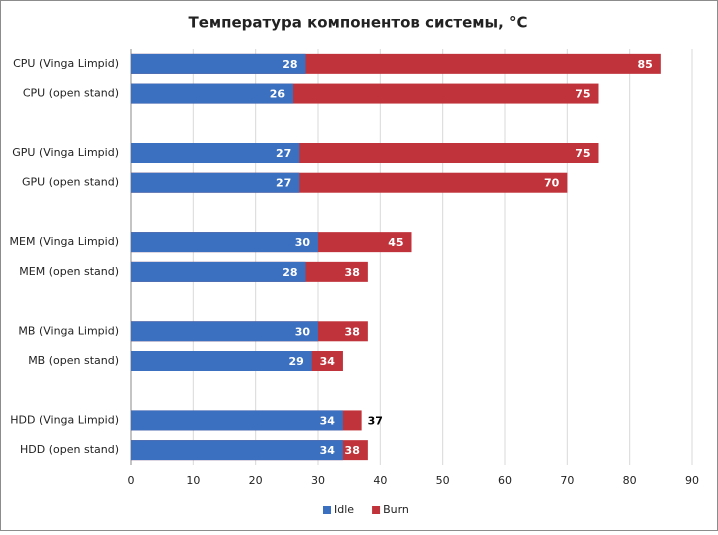 The height and width of the screenshot is (535, 718). What do you see at coordinates (443, 480) in the screenshot?
I see `x-tick-label: 50` at bounding box center [443, 480].